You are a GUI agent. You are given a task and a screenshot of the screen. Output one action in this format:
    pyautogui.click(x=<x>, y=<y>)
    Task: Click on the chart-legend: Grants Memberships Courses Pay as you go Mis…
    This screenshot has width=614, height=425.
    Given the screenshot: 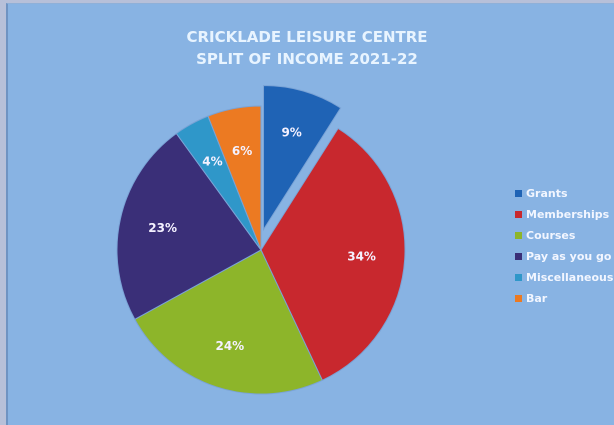 What is the action you would take?
    pyautogui.click(x=564, y=246)
    